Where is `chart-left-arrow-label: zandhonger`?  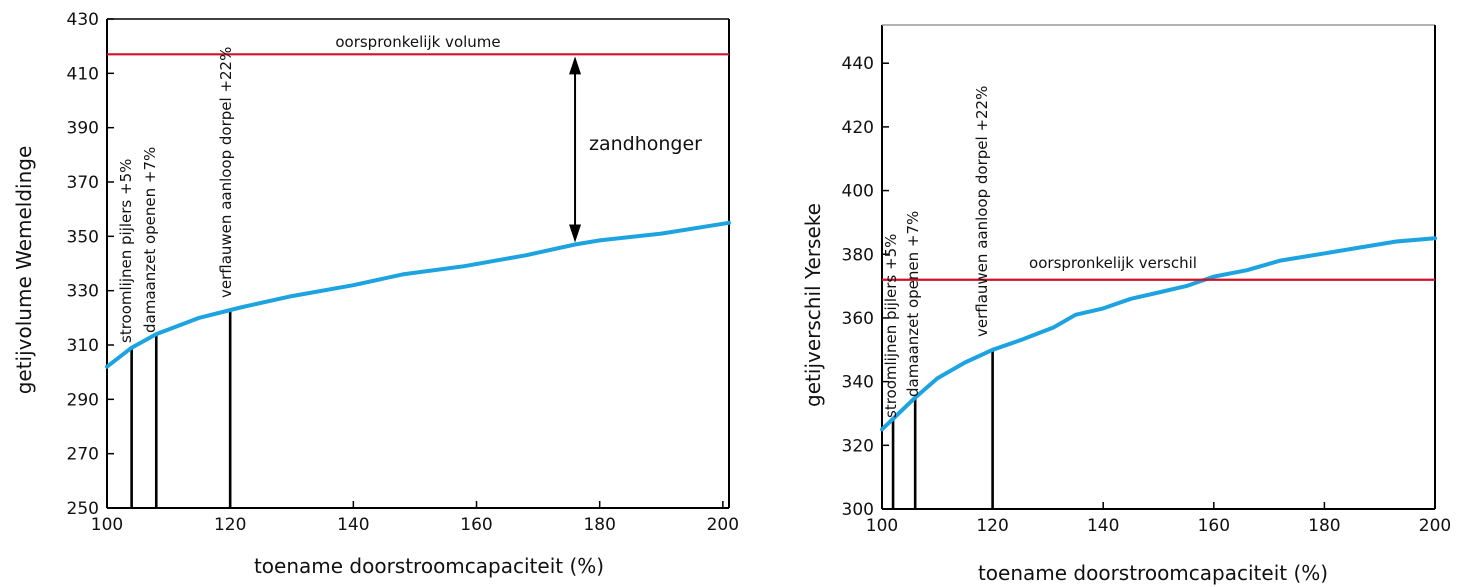 chart-left-arrow-label: zandhonger is located at coordinates (645, 144).